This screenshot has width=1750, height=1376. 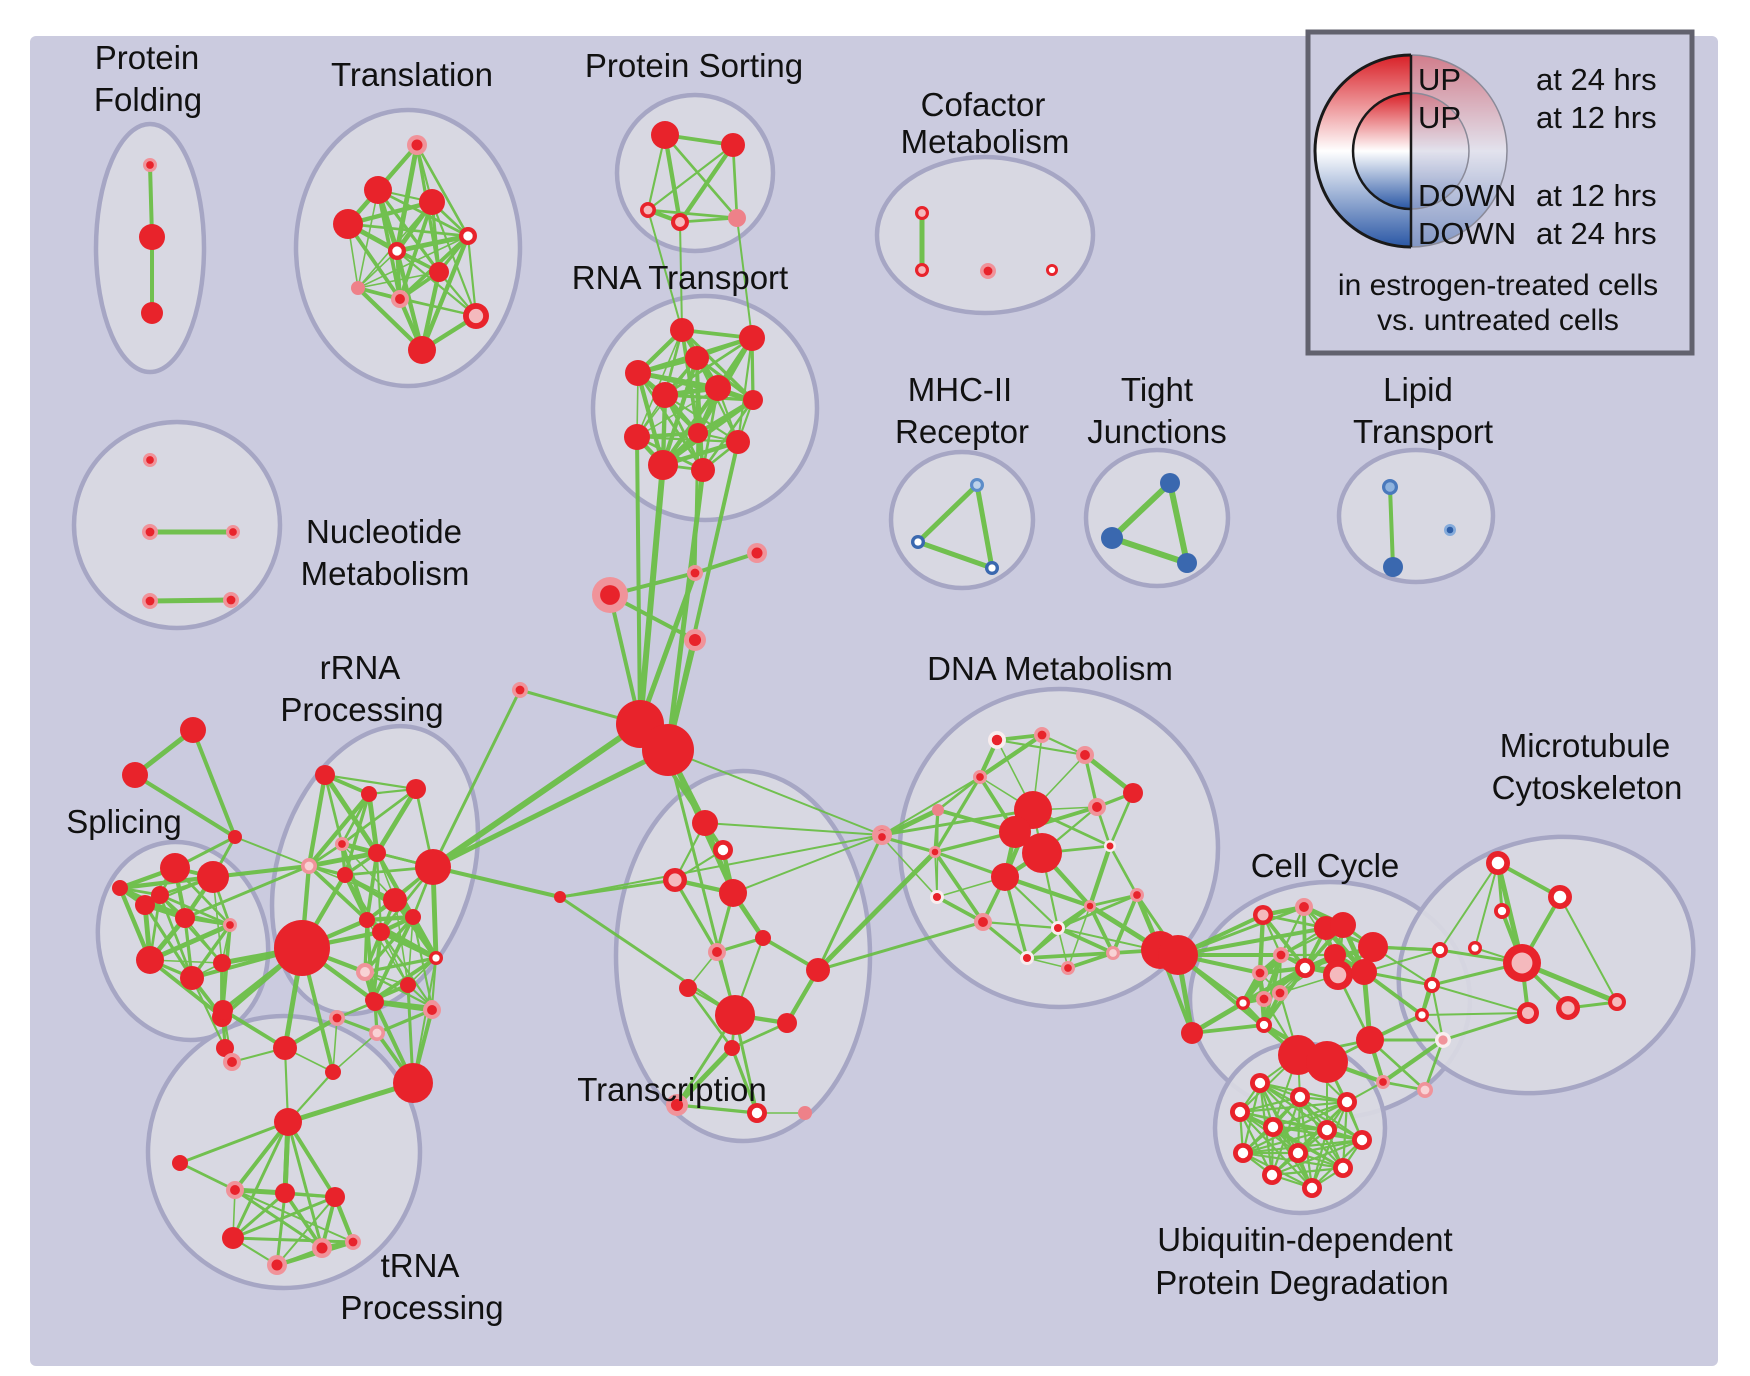 I want to click on legend-fade-right-half, so click(x=1459, y=151).